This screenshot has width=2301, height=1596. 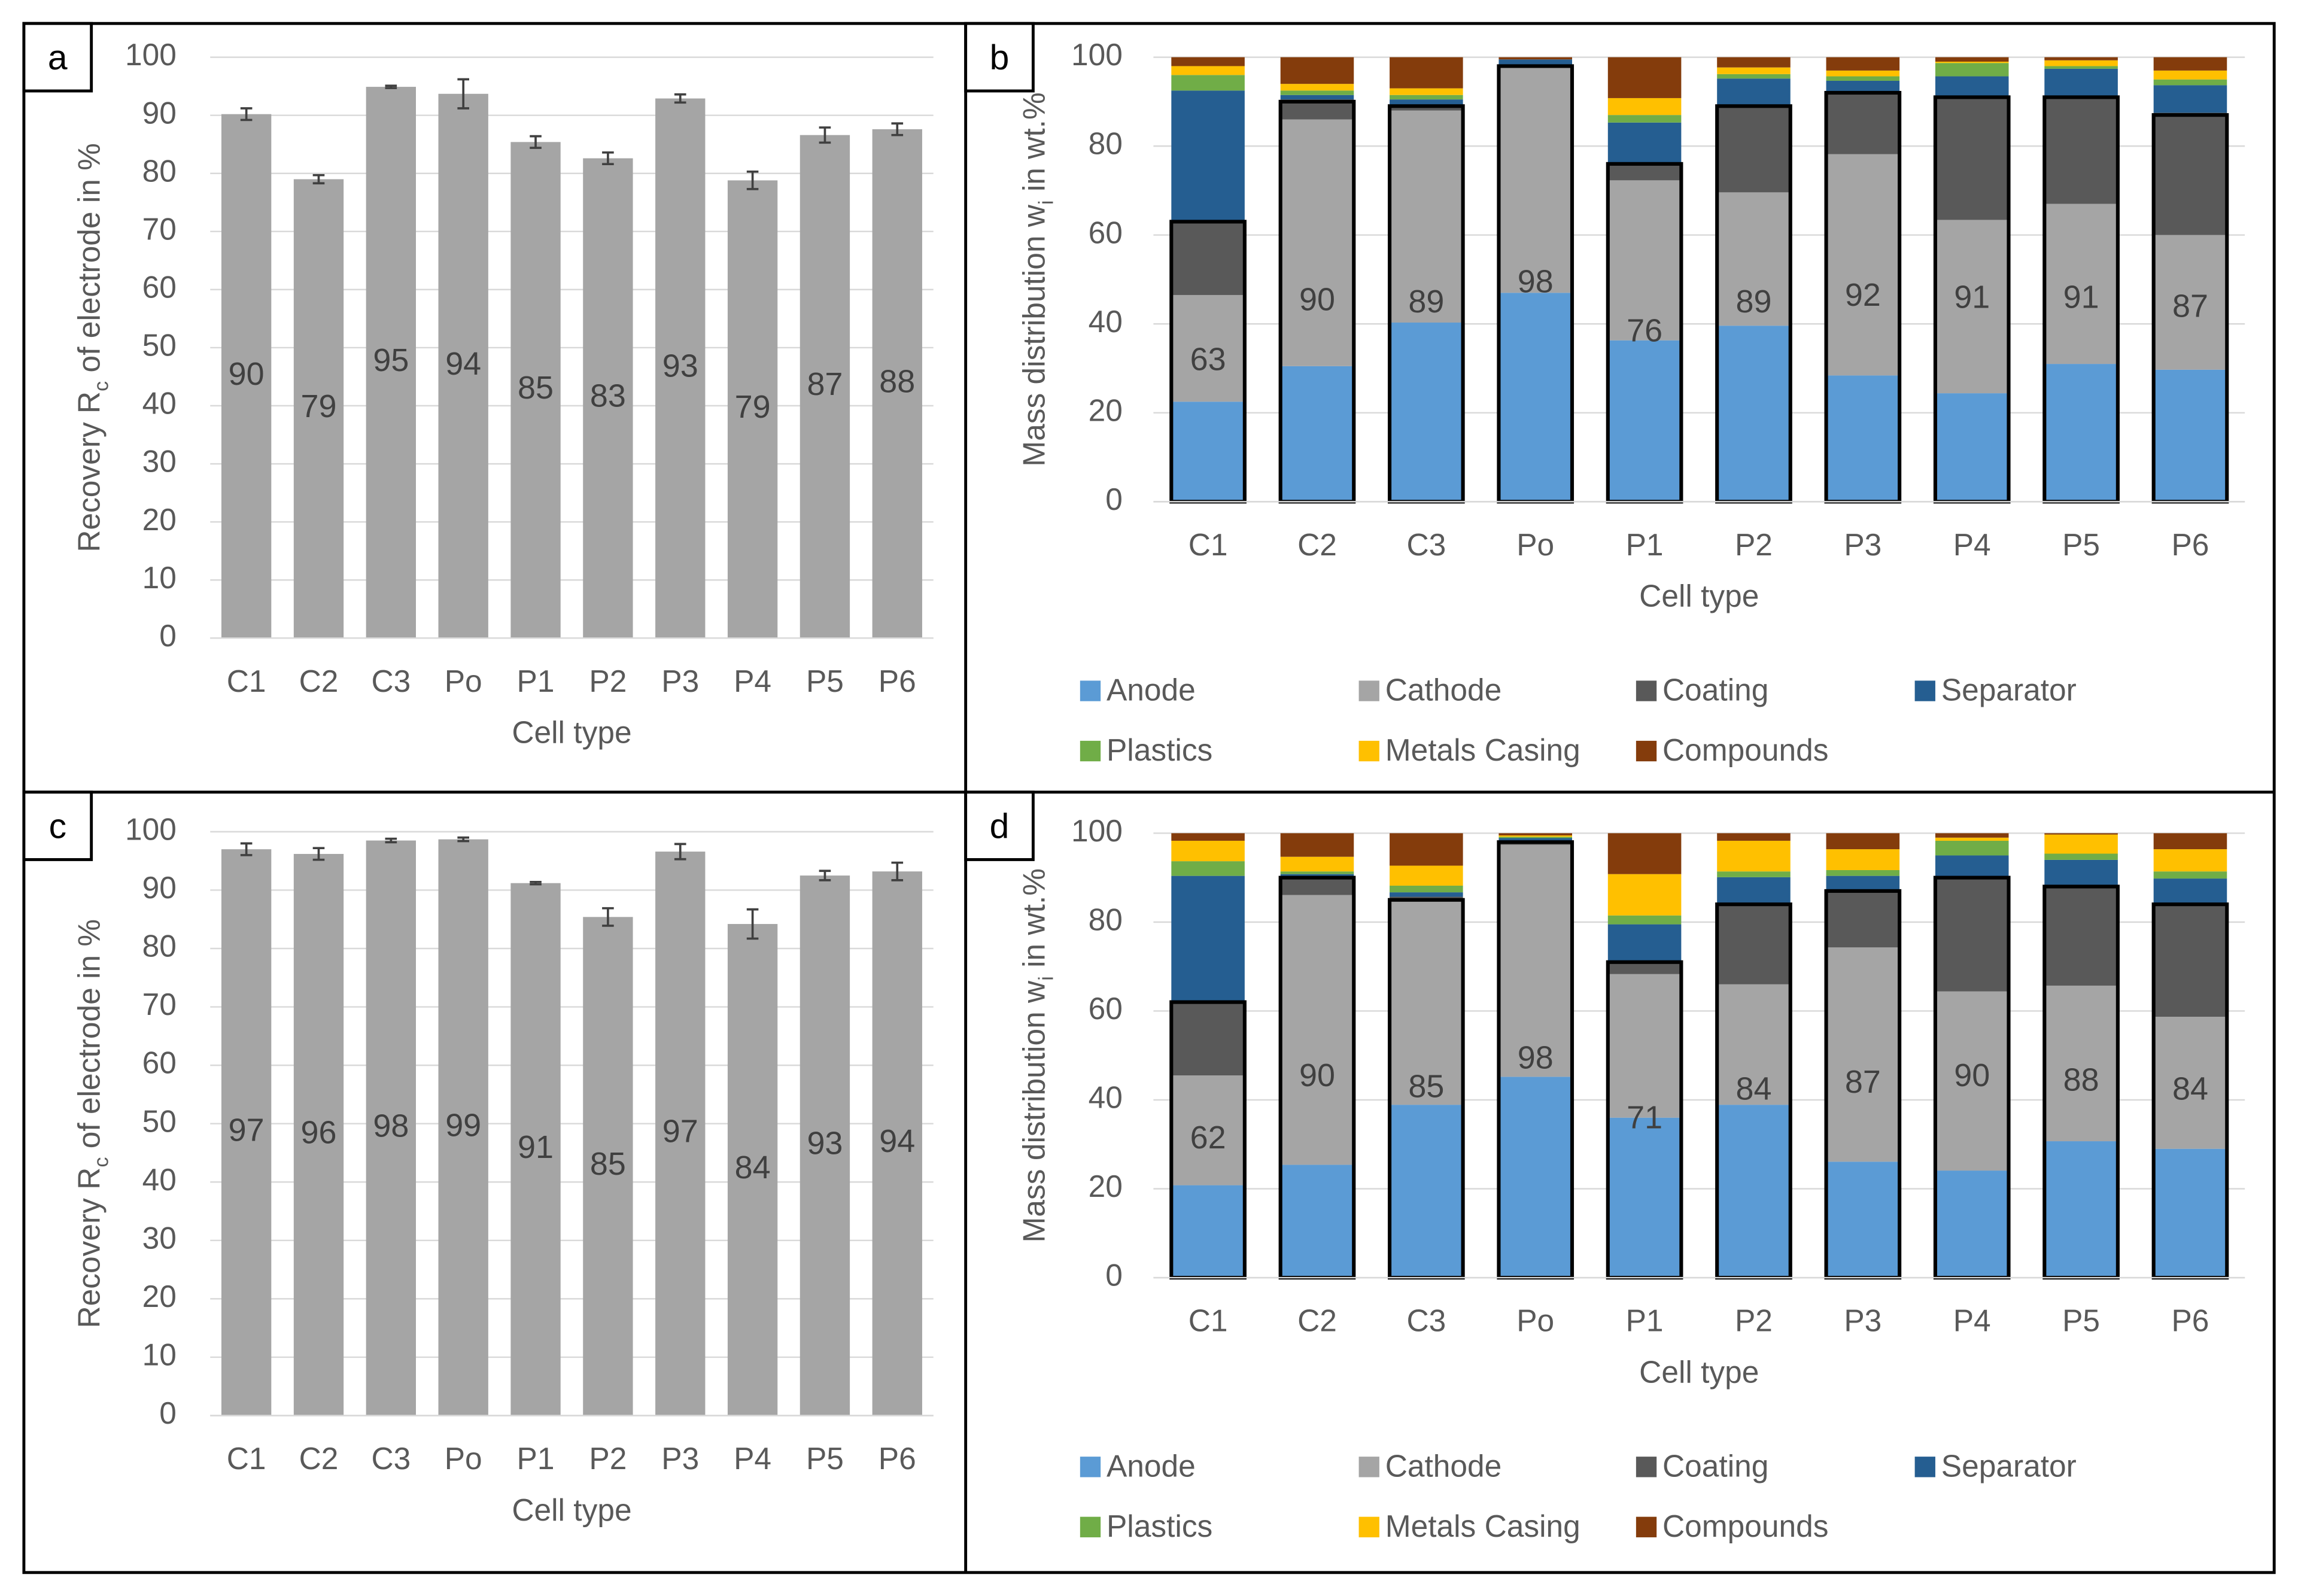 I want to click on data-label: 98, so click(x=391, y=1126).